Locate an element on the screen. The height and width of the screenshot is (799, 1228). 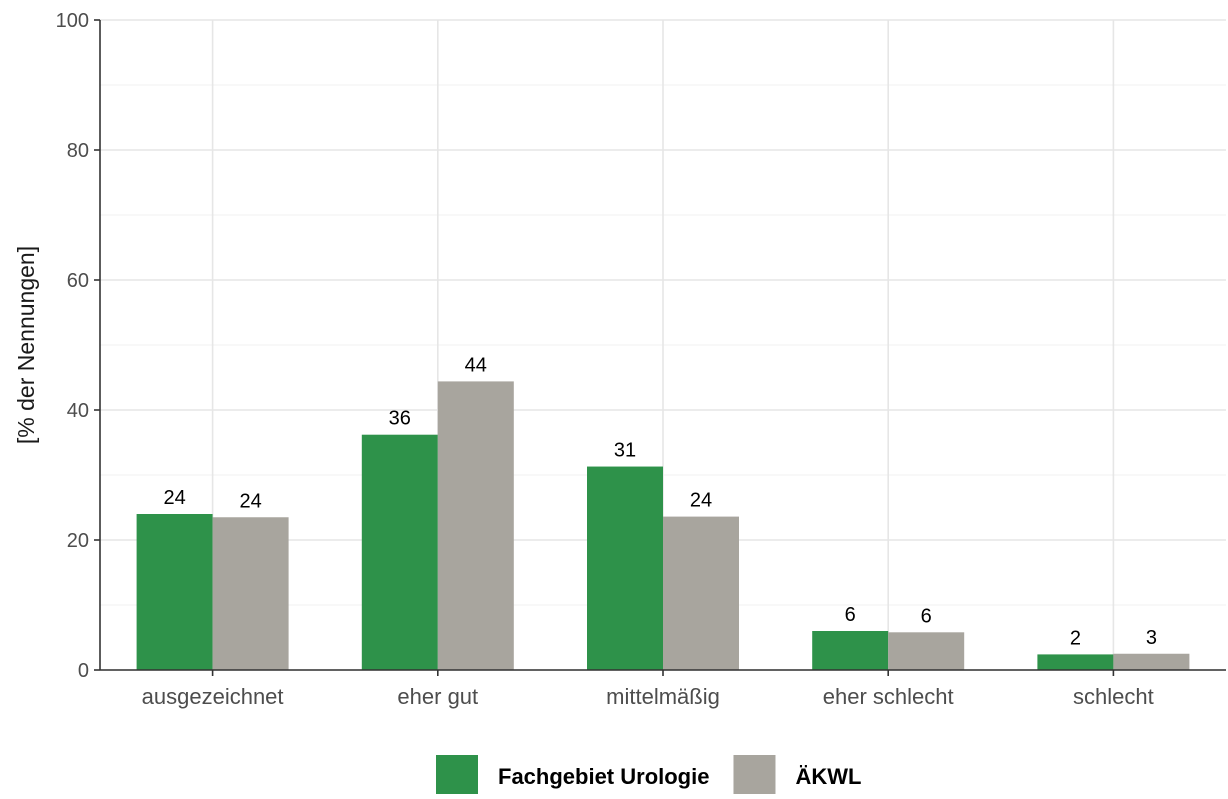
x-tick-label: schlecht is located at coordinates (1113, 696).